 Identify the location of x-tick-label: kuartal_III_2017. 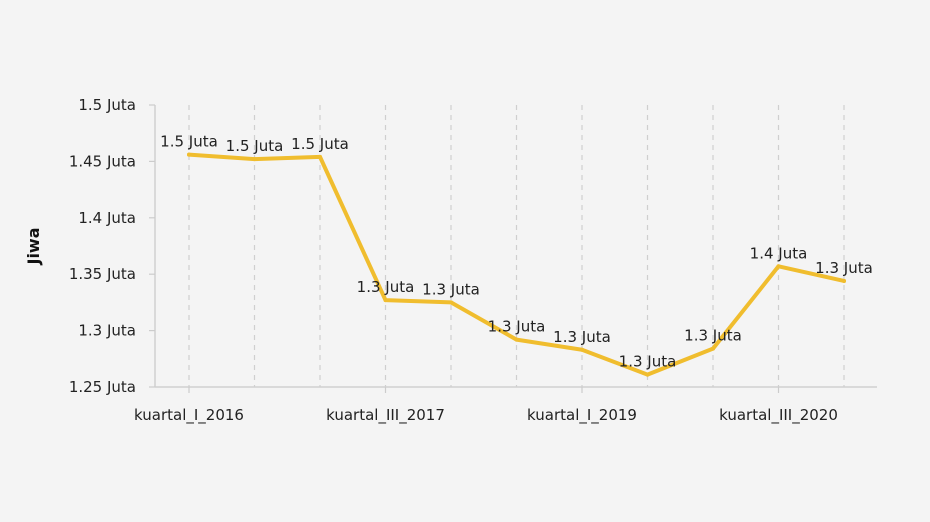
(385, 415).